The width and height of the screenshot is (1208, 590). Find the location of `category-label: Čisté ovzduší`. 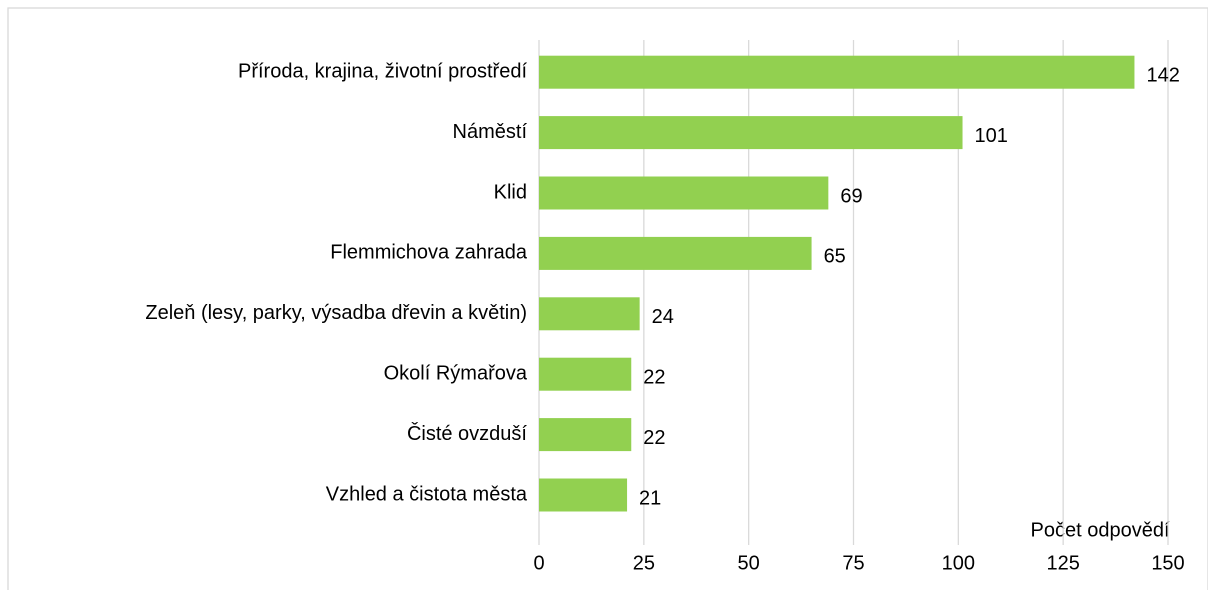

category-label: Čisté ovzduší is located at coordinates (467, 433).